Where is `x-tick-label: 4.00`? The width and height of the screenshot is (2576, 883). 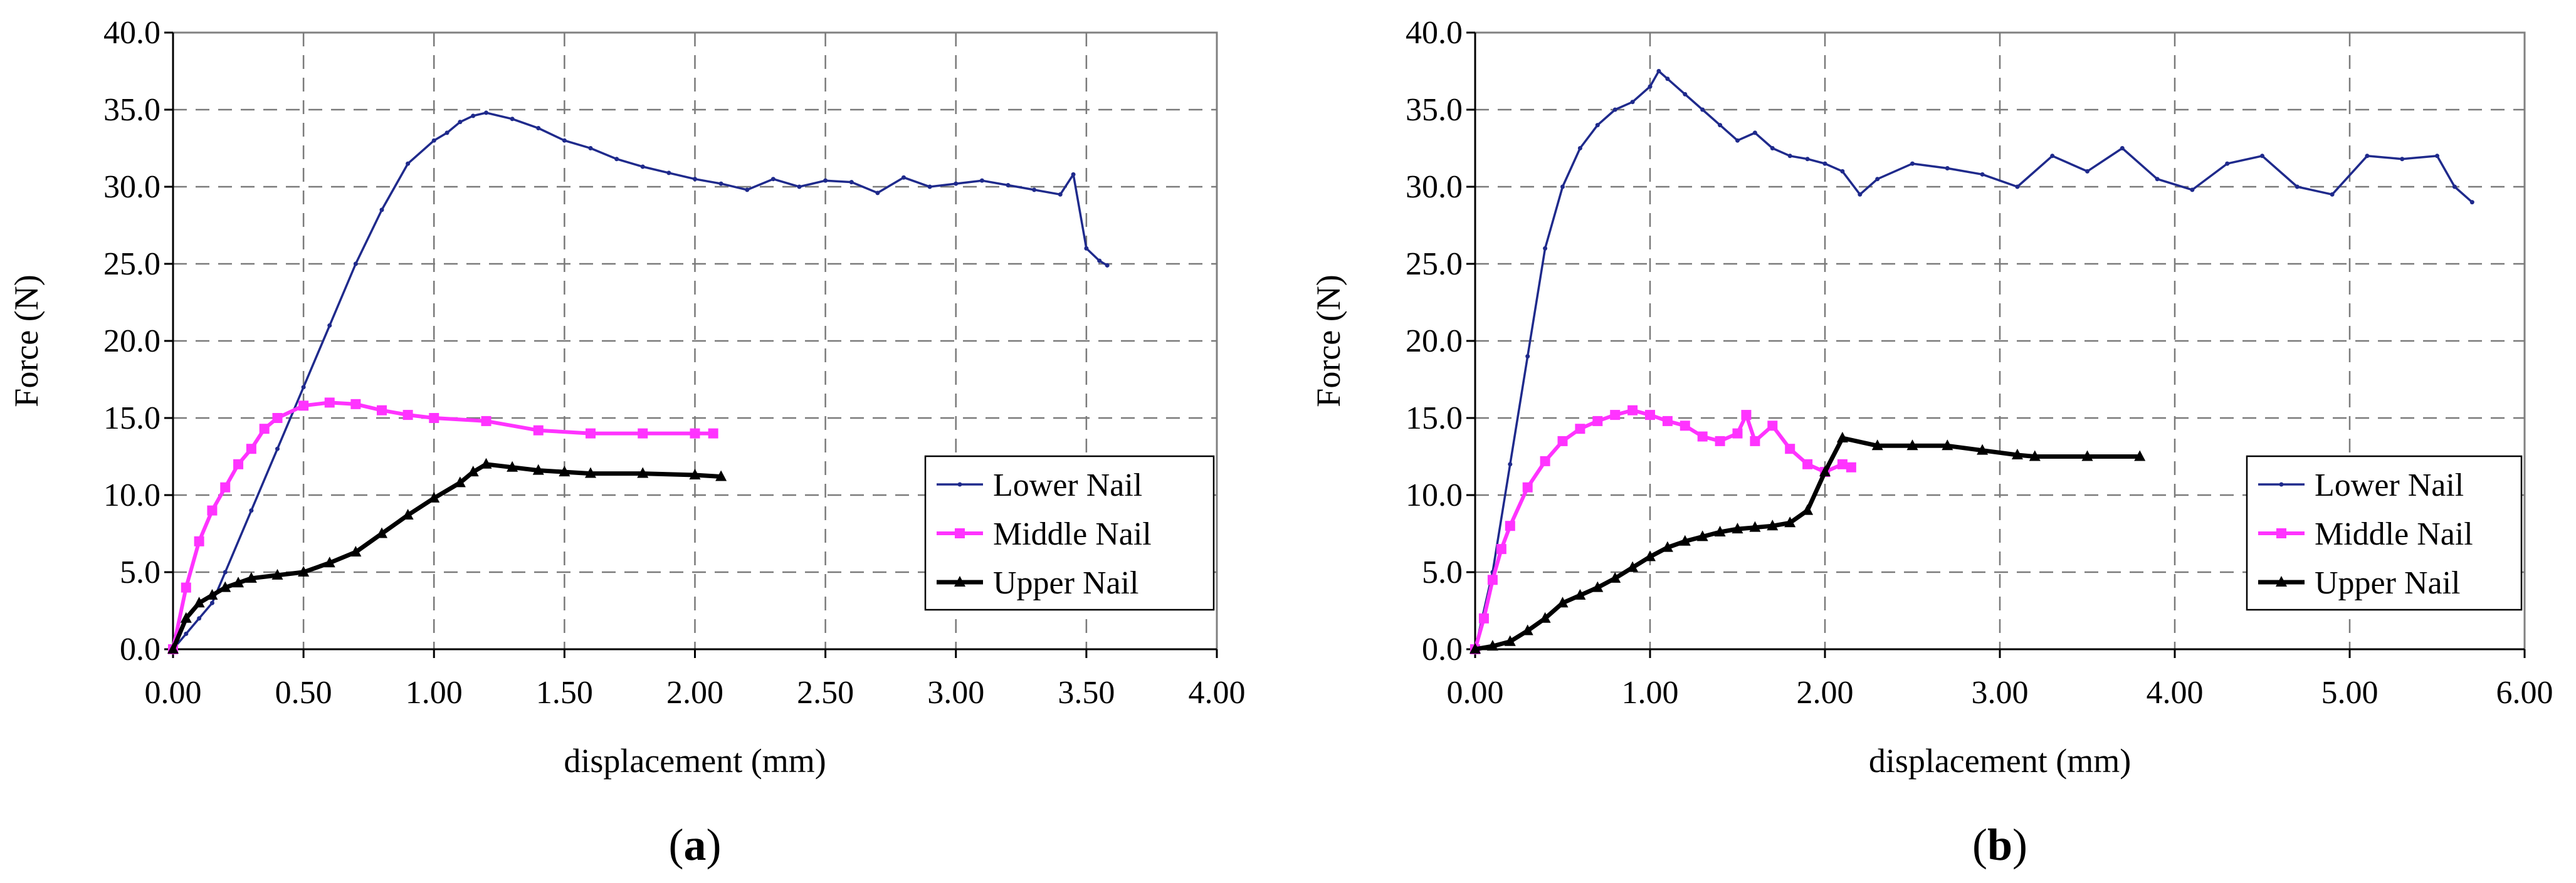
x-tick-label: 4.00 is located at coordinates (1217, 693).